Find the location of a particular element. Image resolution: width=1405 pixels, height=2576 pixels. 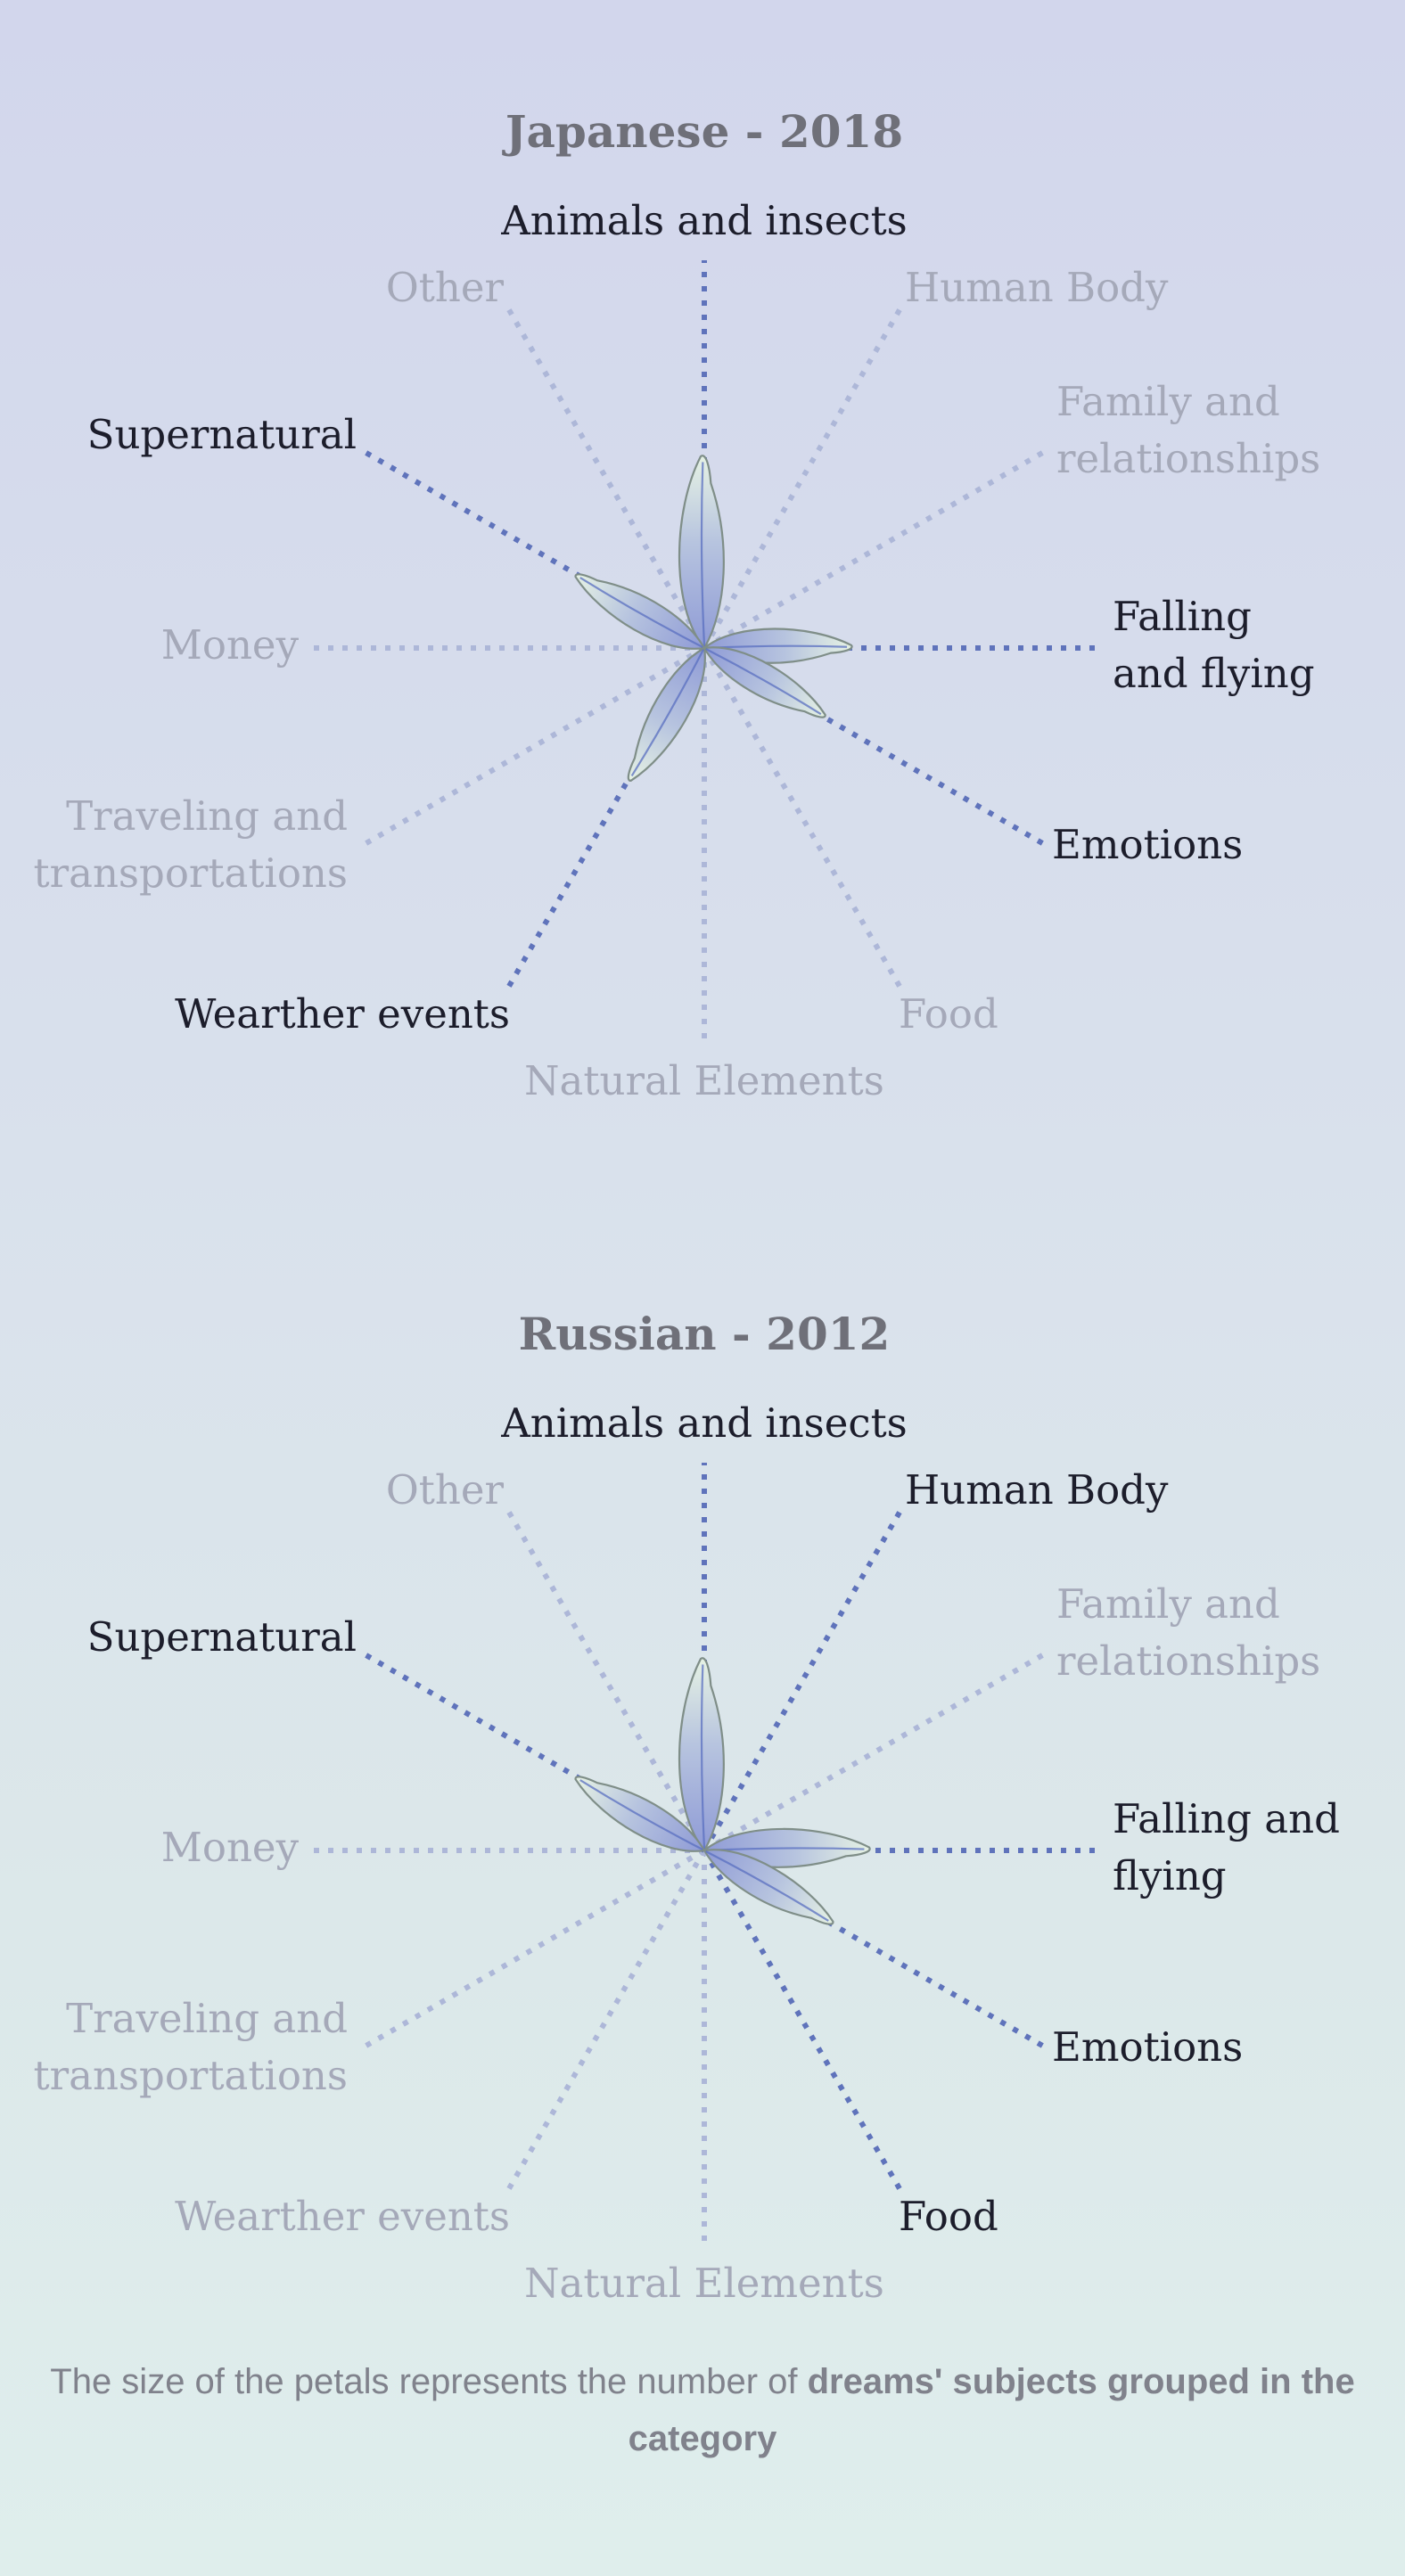

spoke-wearther-events is located at coordinates (606, 2021).